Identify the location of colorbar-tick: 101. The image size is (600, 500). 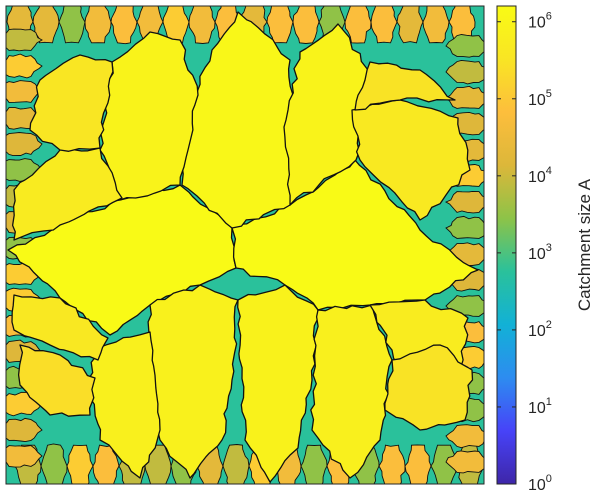
(524, 406).